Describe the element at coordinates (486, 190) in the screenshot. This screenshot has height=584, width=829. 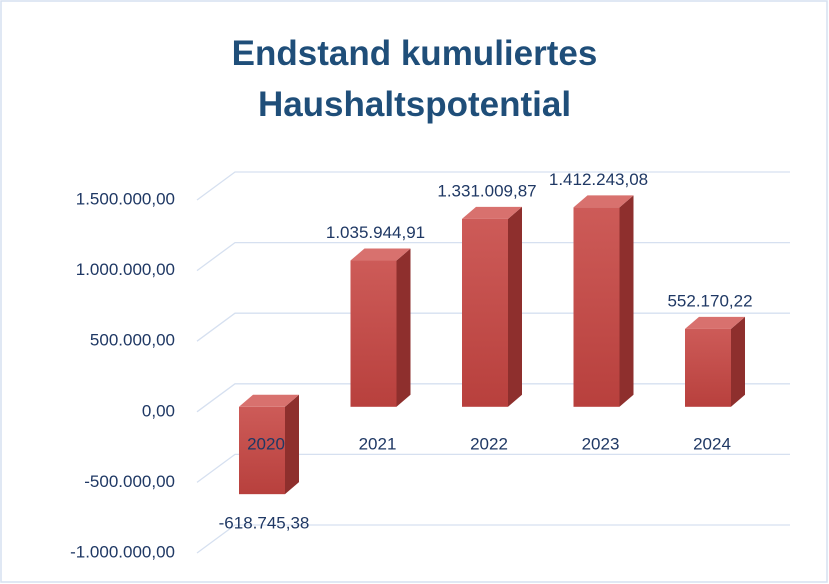
I see `value-label: 1.331.009,87` at that location.